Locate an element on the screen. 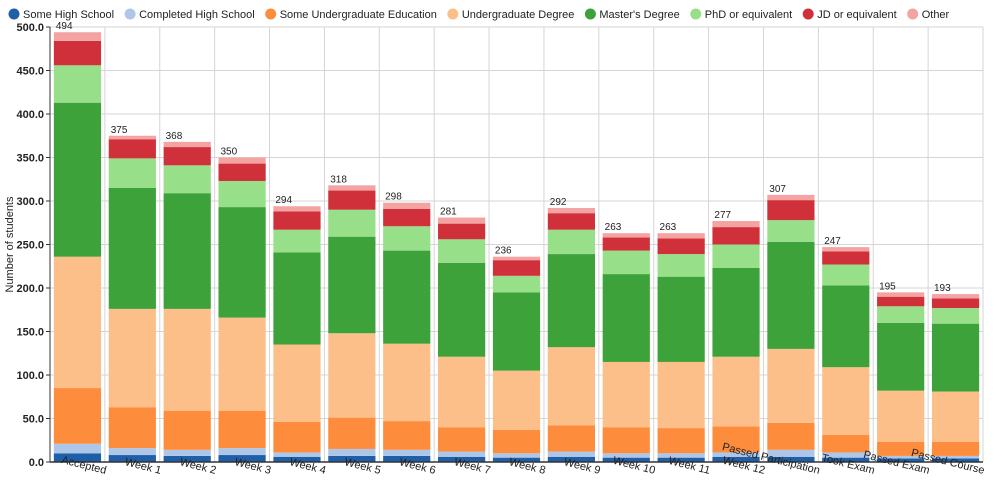 The image size is (1004, 504). legend-label: Master's Degree is located at coordinates (639, 15).